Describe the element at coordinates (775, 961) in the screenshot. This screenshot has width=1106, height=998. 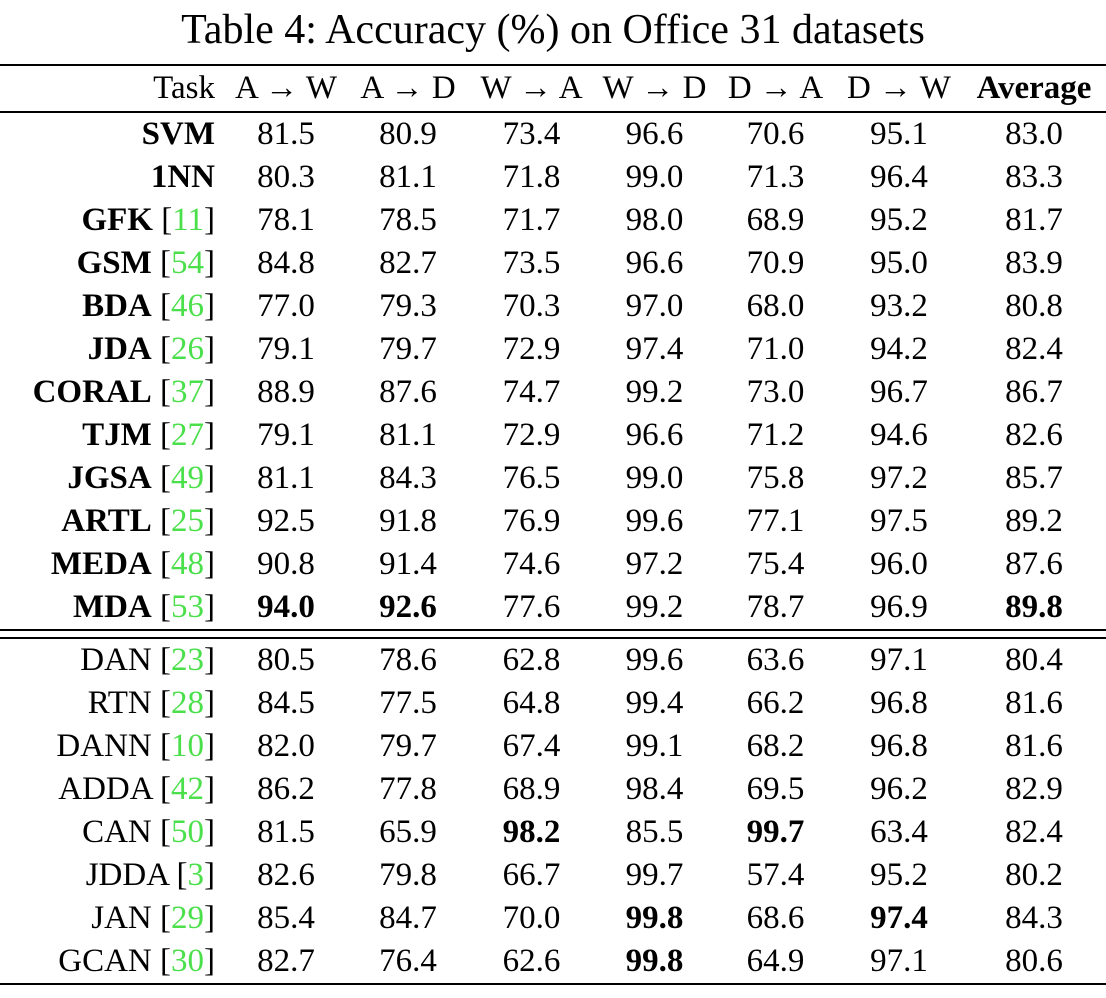
I see `accuracy-cell: 64.9` at that location.